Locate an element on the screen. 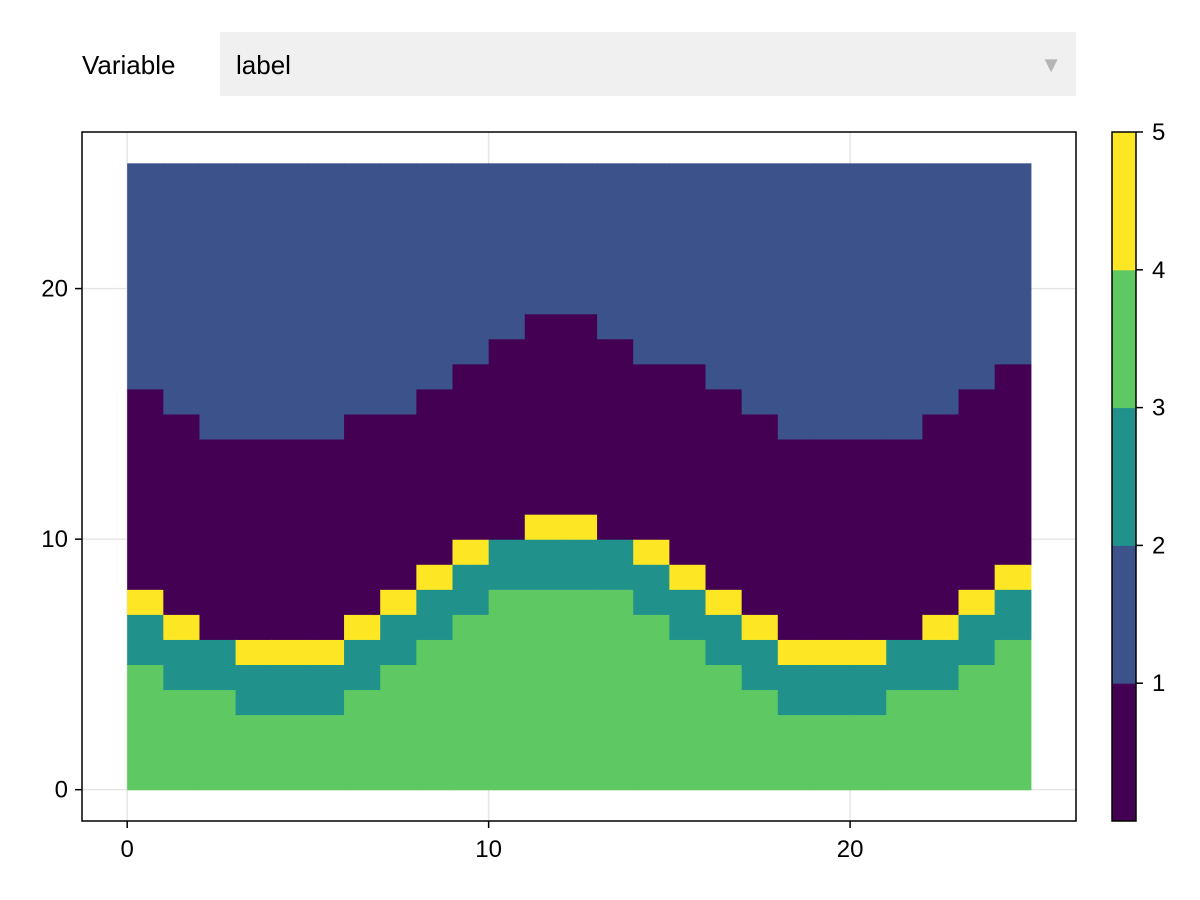  y-tick-label: 10 is located at coordinates (54, 539).